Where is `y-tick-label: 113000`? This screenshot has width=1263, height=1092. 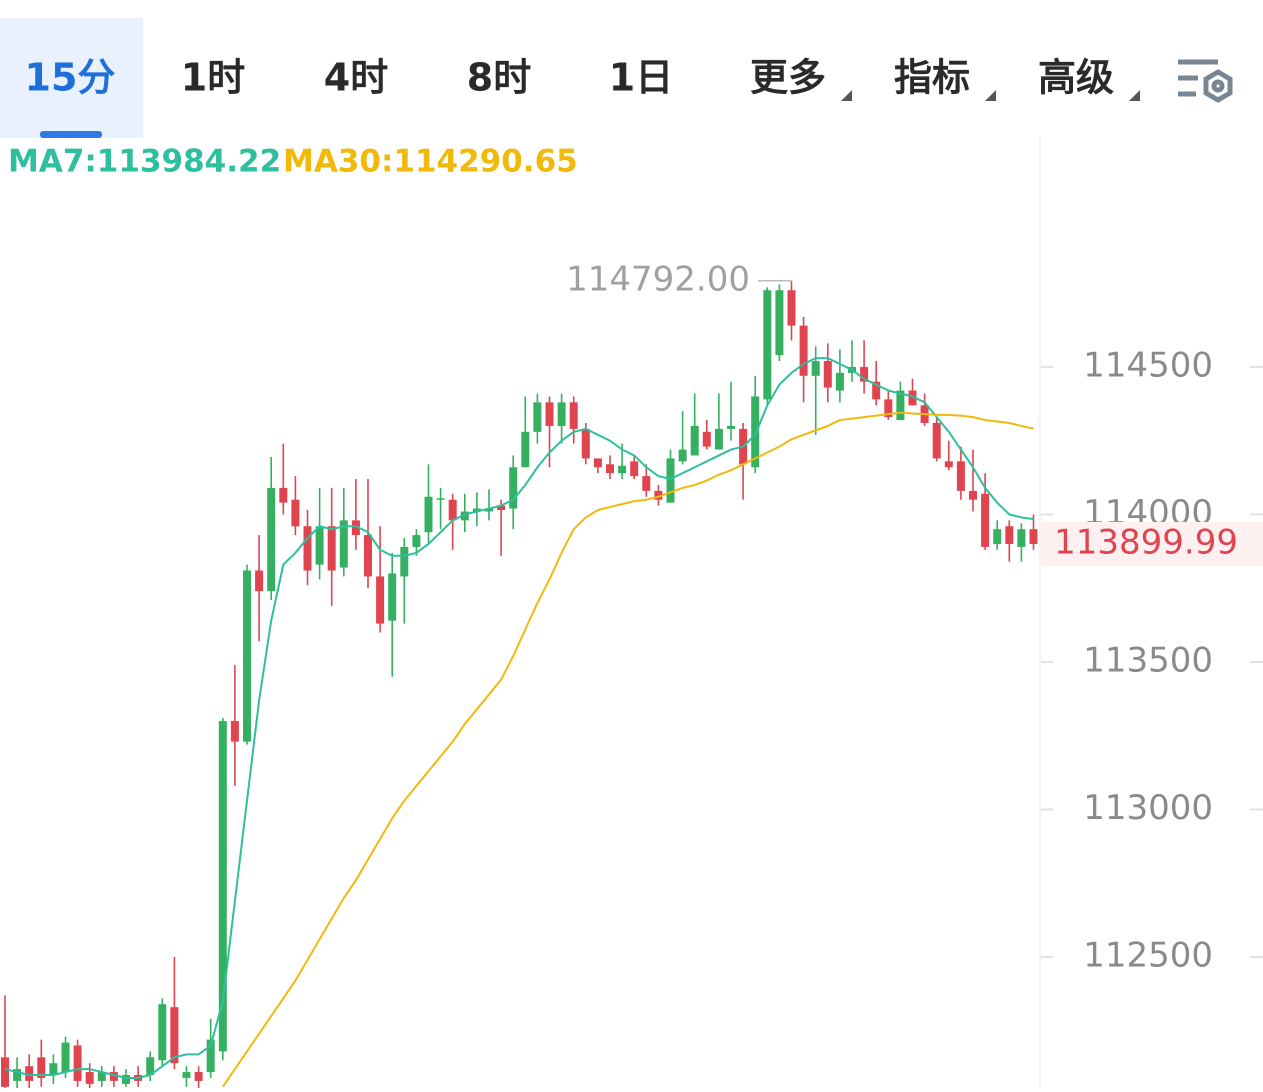 y-tick-label: 113000 is located at coordinates (1148, 808).